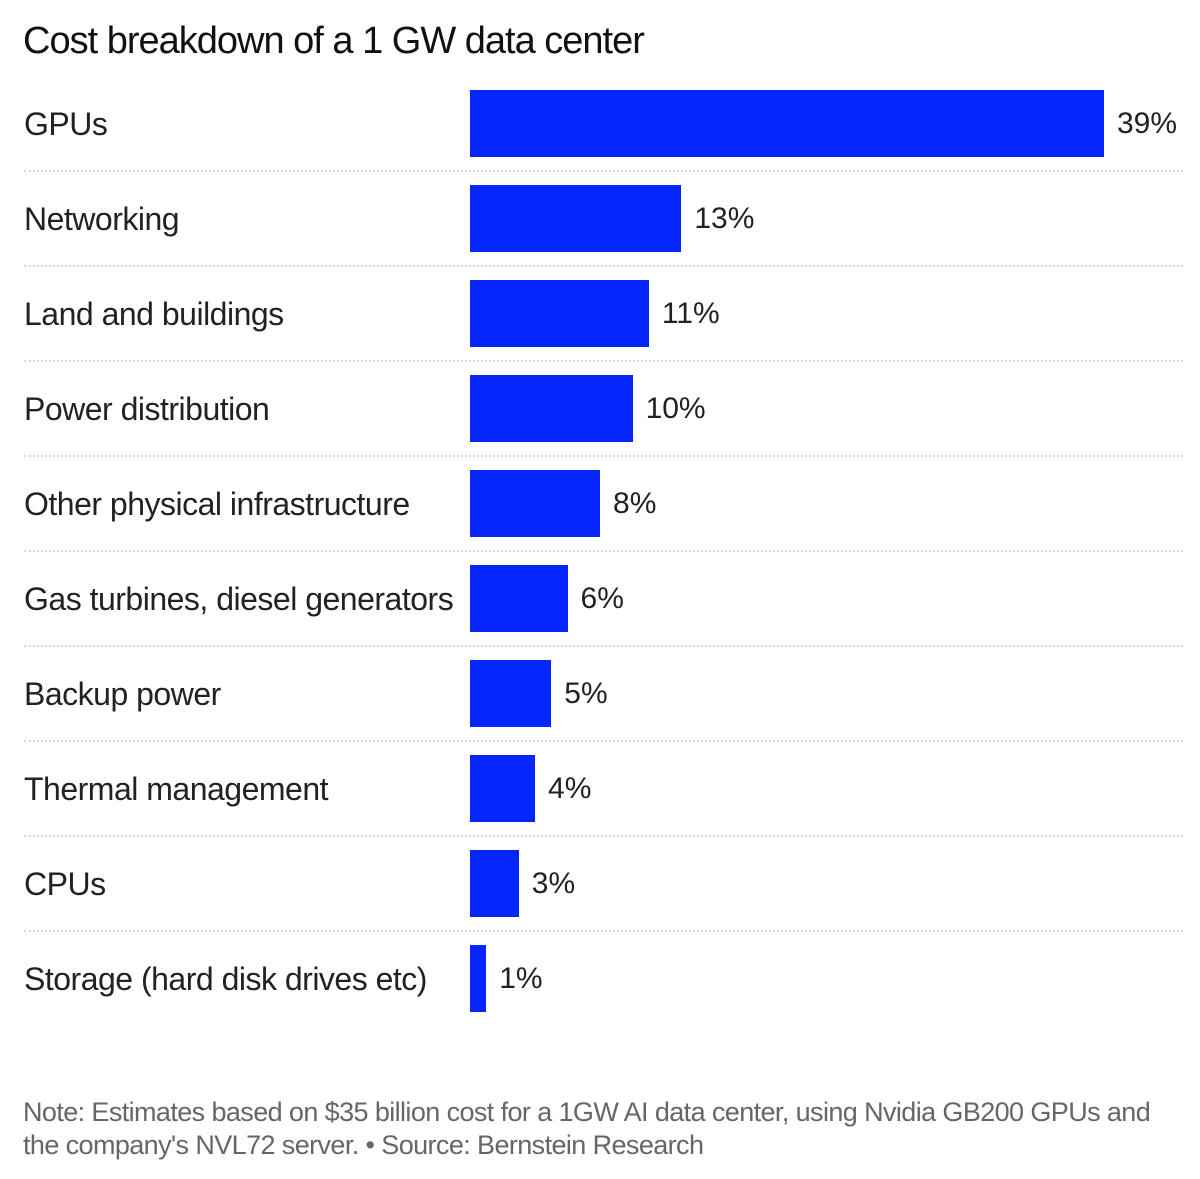  I want to click on bar-track: 11%, so click(826, 313).